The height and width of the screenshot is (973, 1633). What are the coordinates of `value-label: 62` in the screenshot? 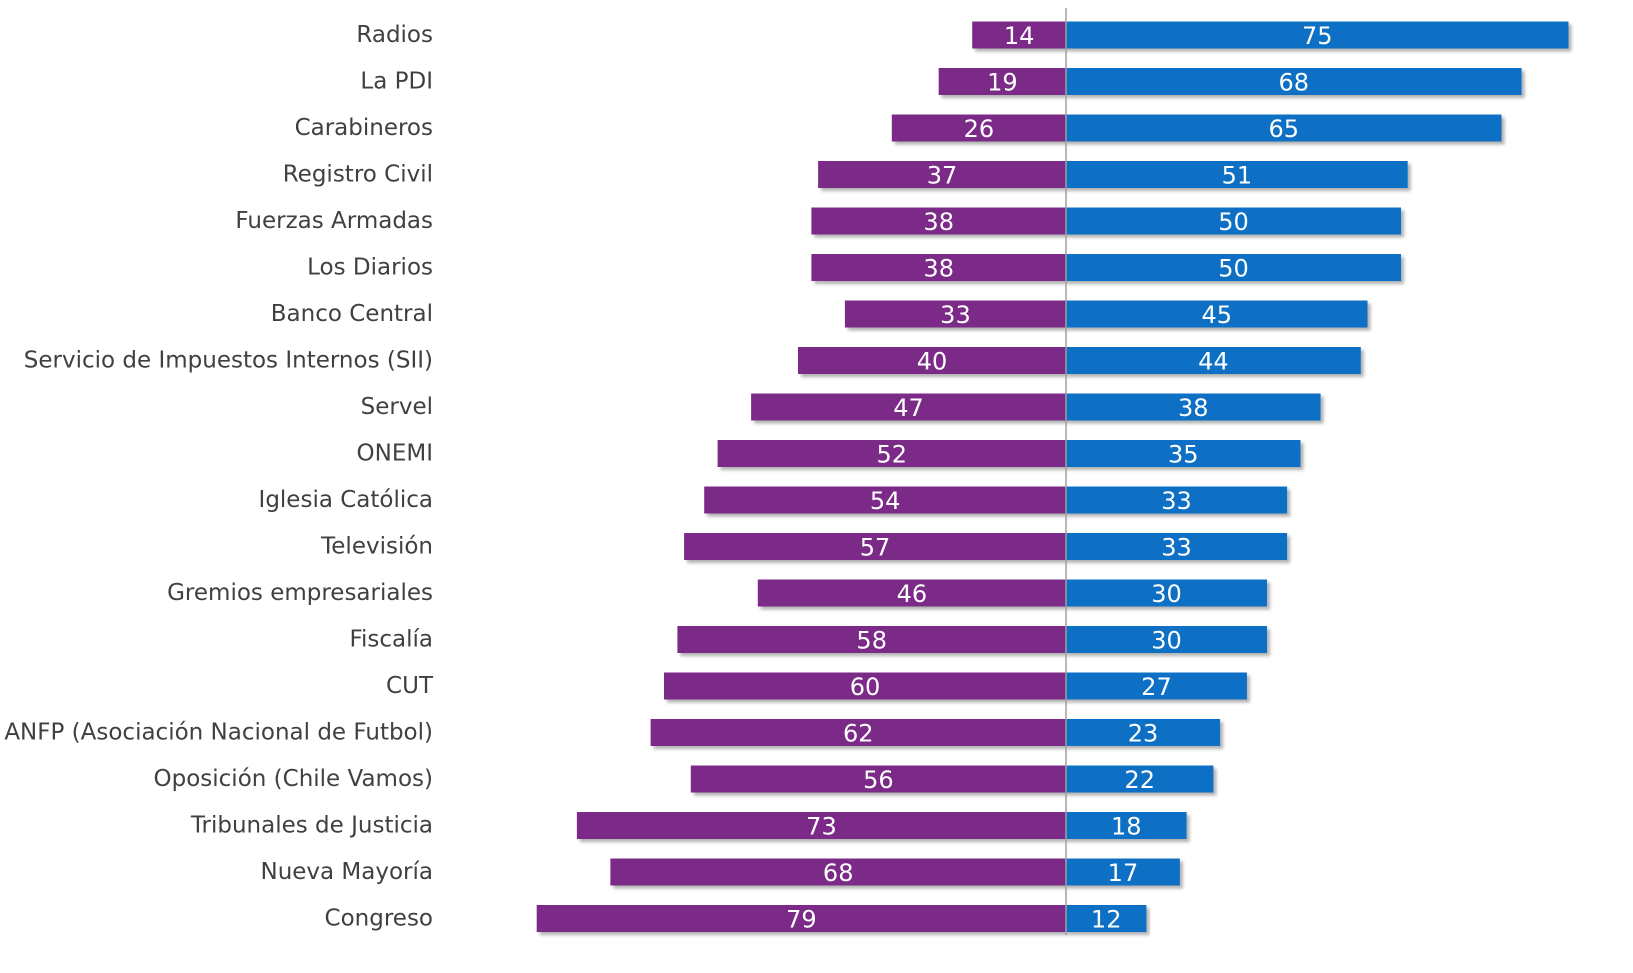 It's located at (858, 734).